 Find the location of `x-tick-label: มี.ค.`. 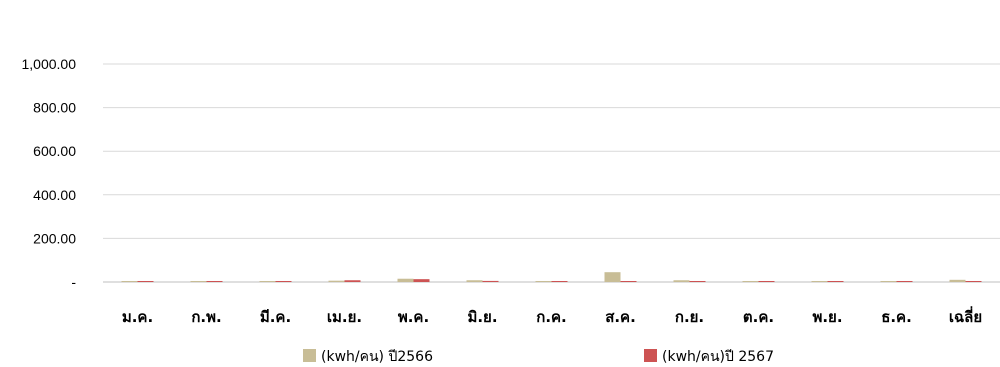

x-tick-label: มี.ค. is located at coordinates (275, 317).